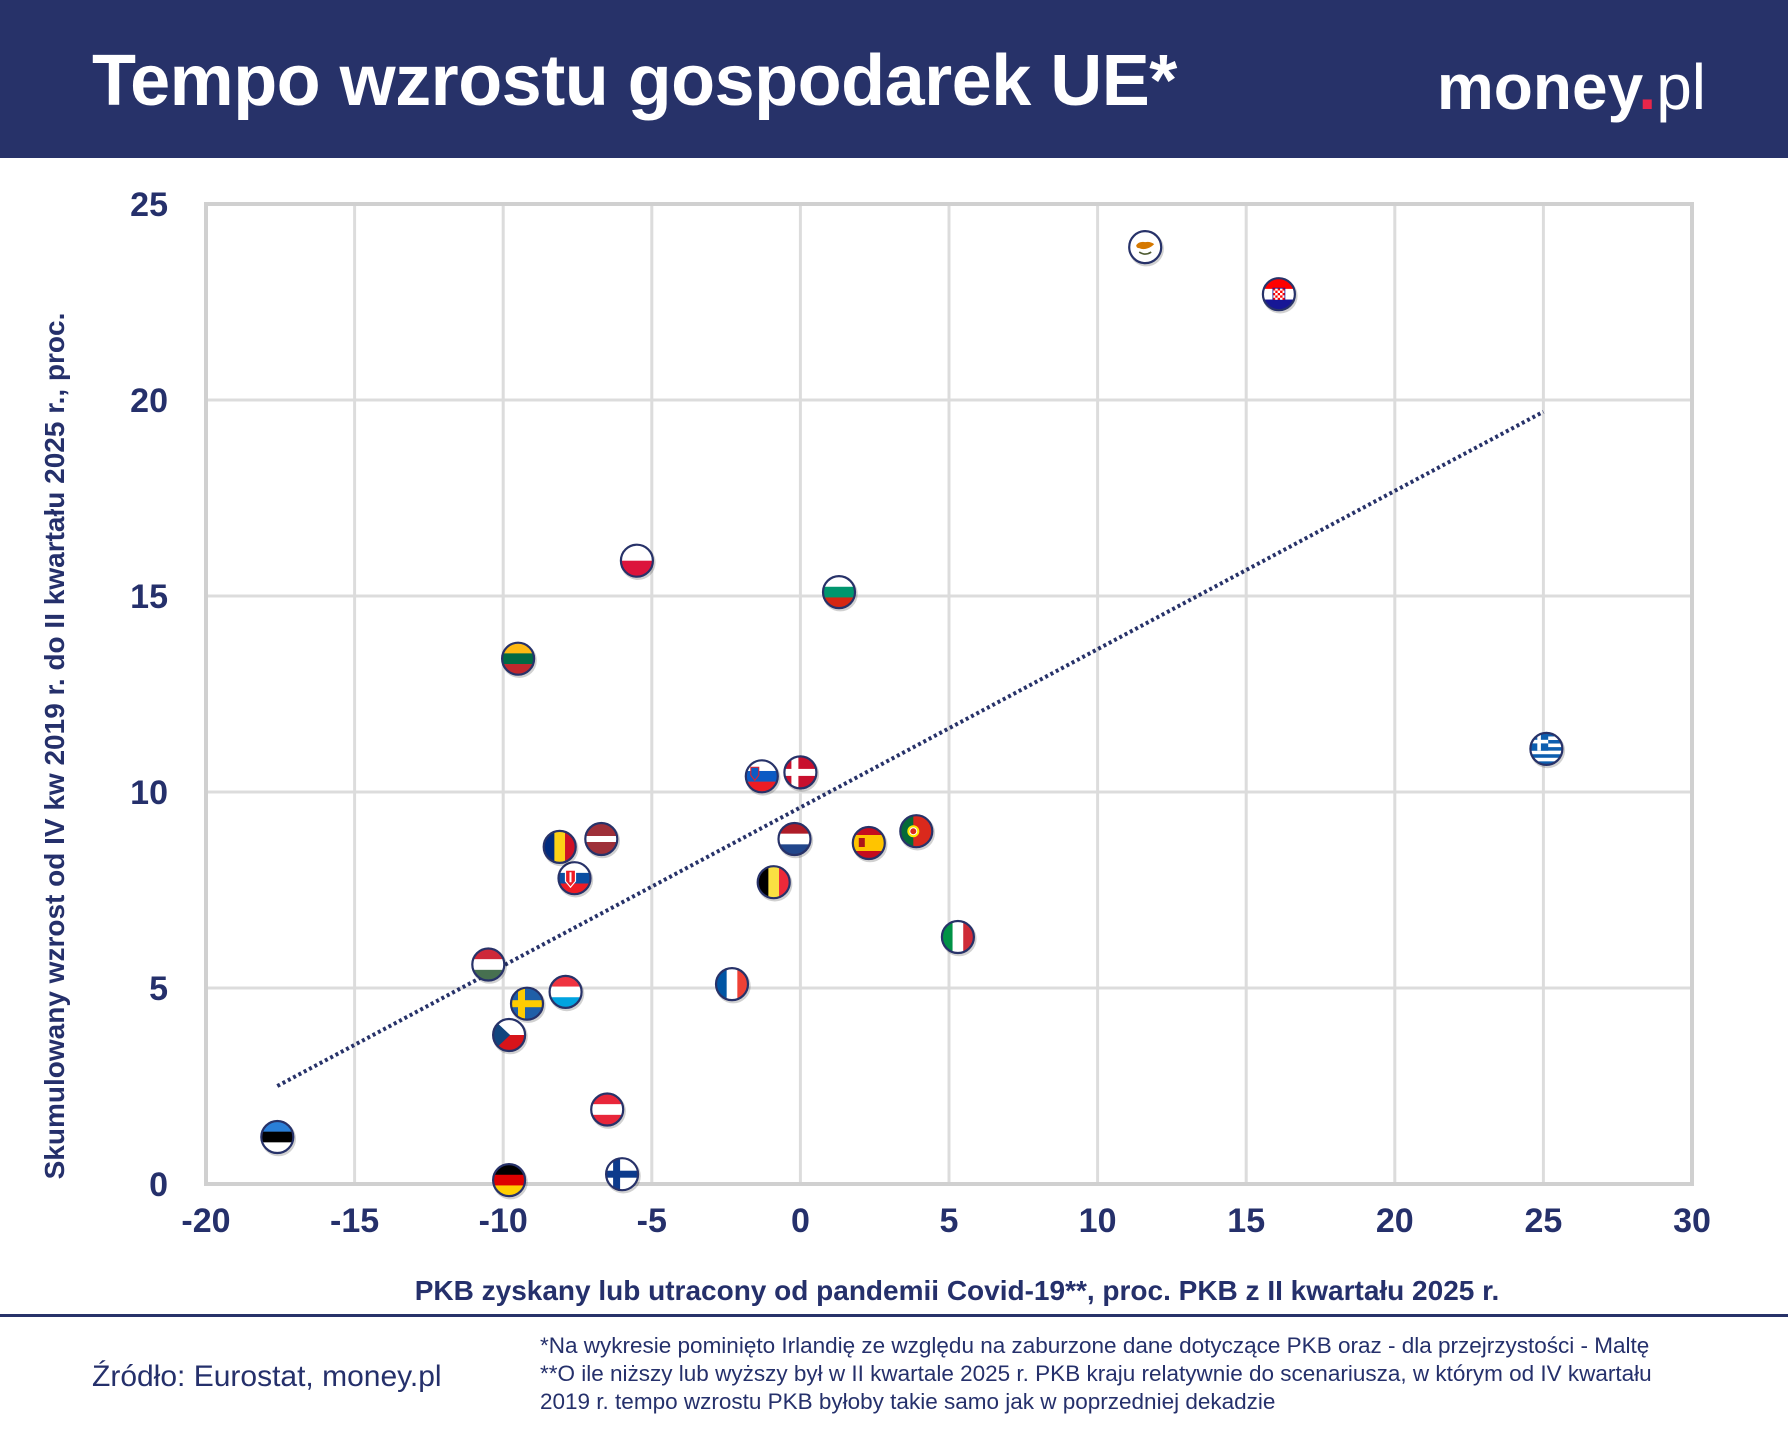 This screenshot has height=1440, width=1788. What do you see at coordinates (800, 1221) in the screenshot?
I see `x-tick-label: 0` at bounding box center [800, 1221].